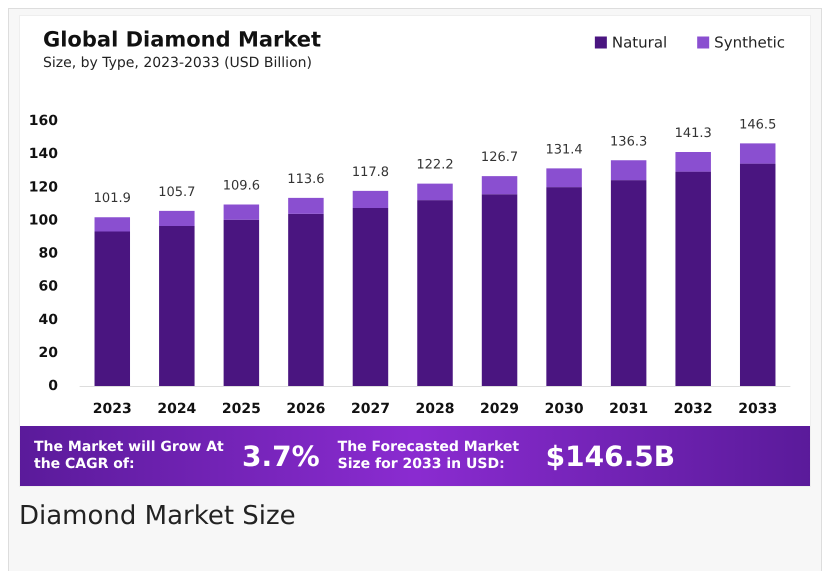 This screenshot has height=571, width=830. Describe the element at coordinates (435, 409) in the screenshot. I see `x-tick-label: 2028` at that location.